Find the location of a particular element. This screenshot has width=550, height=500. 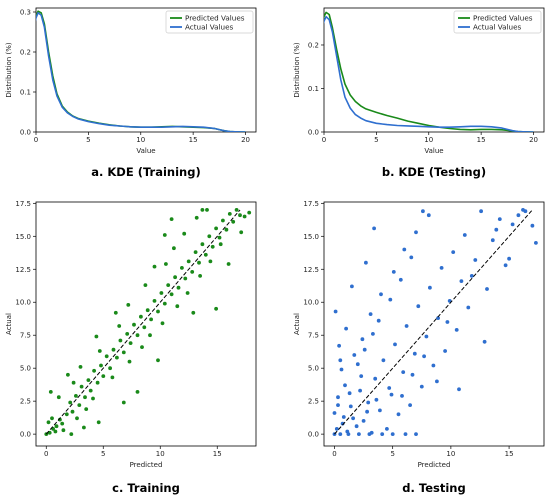

legend-entry: Predicted Values is located at coordinates (503, 18).